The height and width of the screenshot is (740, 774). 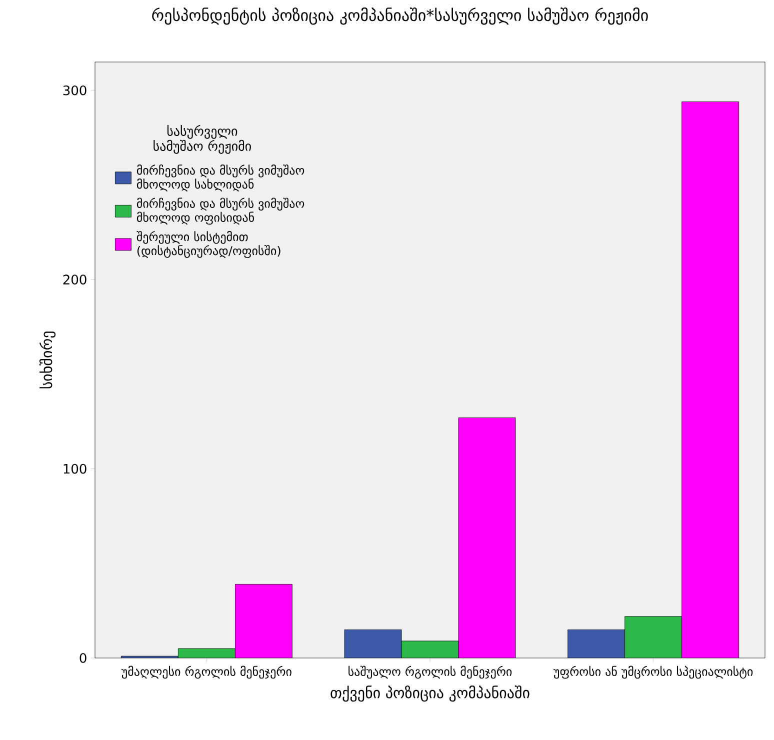 What do you see at coordinates (83, 658) in the screenshot?
I see `y-tick-label: 0` at bounding box center [83, 658].